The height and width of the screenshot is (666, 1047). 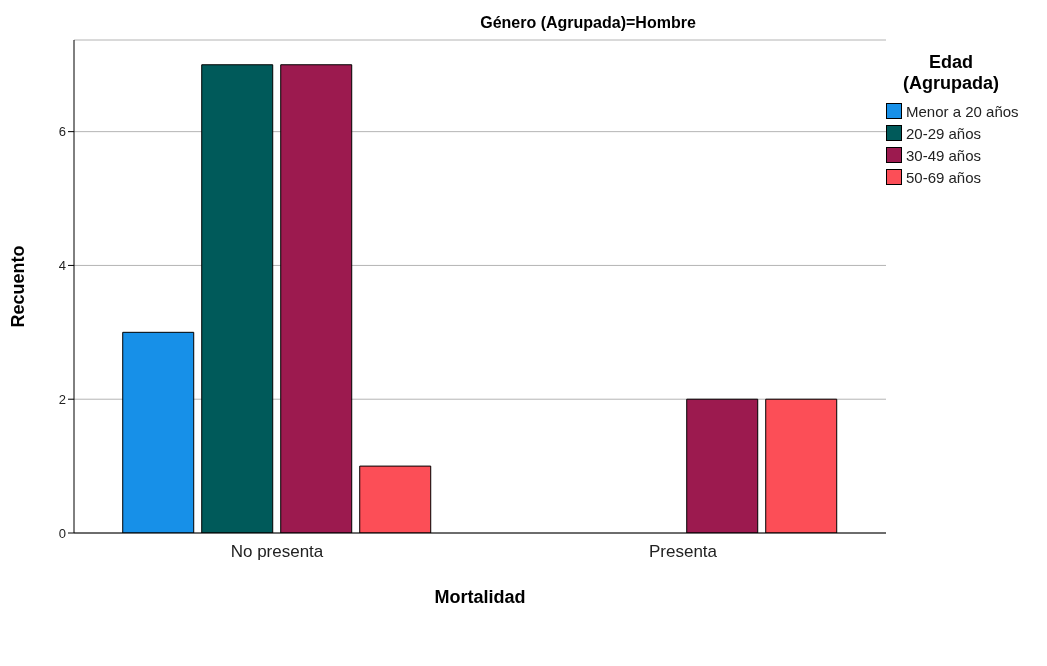 What do you see at coordinates (62, 132) in the screenshot?
I see `y-tick-label: 6` at bounding box center [62, 132].